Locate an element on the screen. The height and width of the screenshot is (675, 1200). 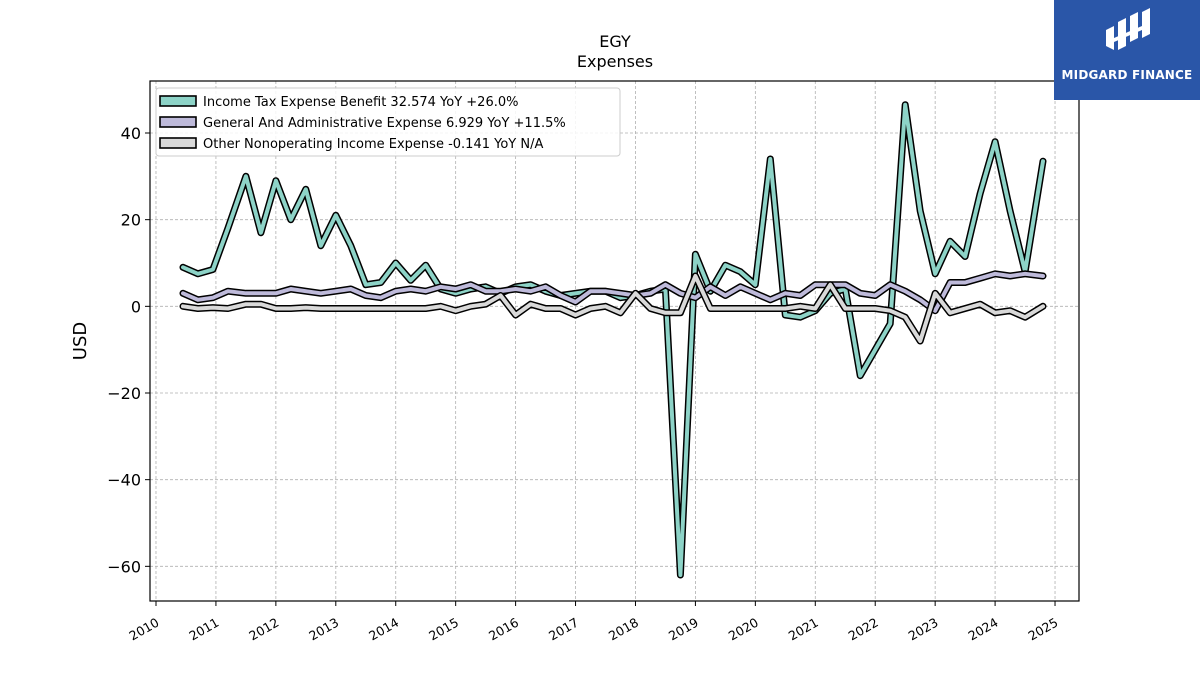
x-tick-label: 2023 is located at coordinates (923, 629).